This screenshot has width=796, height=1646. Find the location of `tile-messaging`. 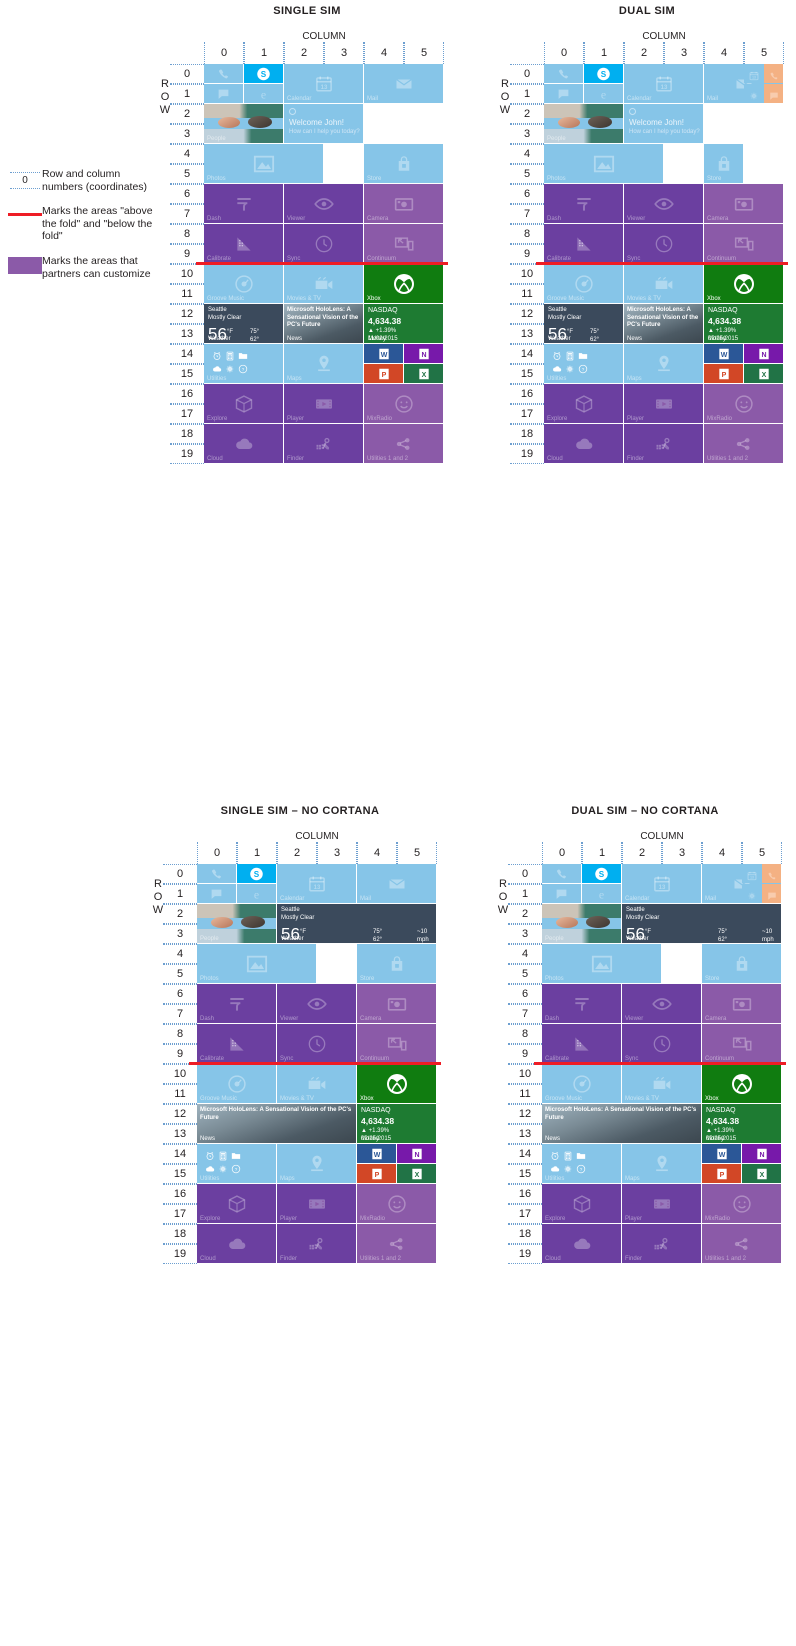

tile-messaging is located at coordinates (223, 93).